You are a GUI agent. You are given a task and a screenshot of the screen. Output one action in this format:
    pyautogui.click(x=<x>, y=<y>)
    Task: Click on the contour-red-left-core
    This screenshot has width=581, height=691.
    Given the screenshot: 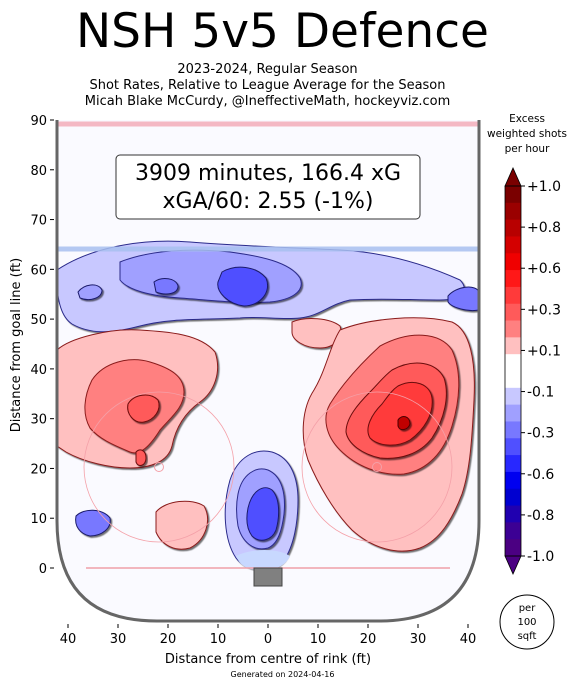 What is the action you would take?
    pyautogui.click(x=143, y=408)
    